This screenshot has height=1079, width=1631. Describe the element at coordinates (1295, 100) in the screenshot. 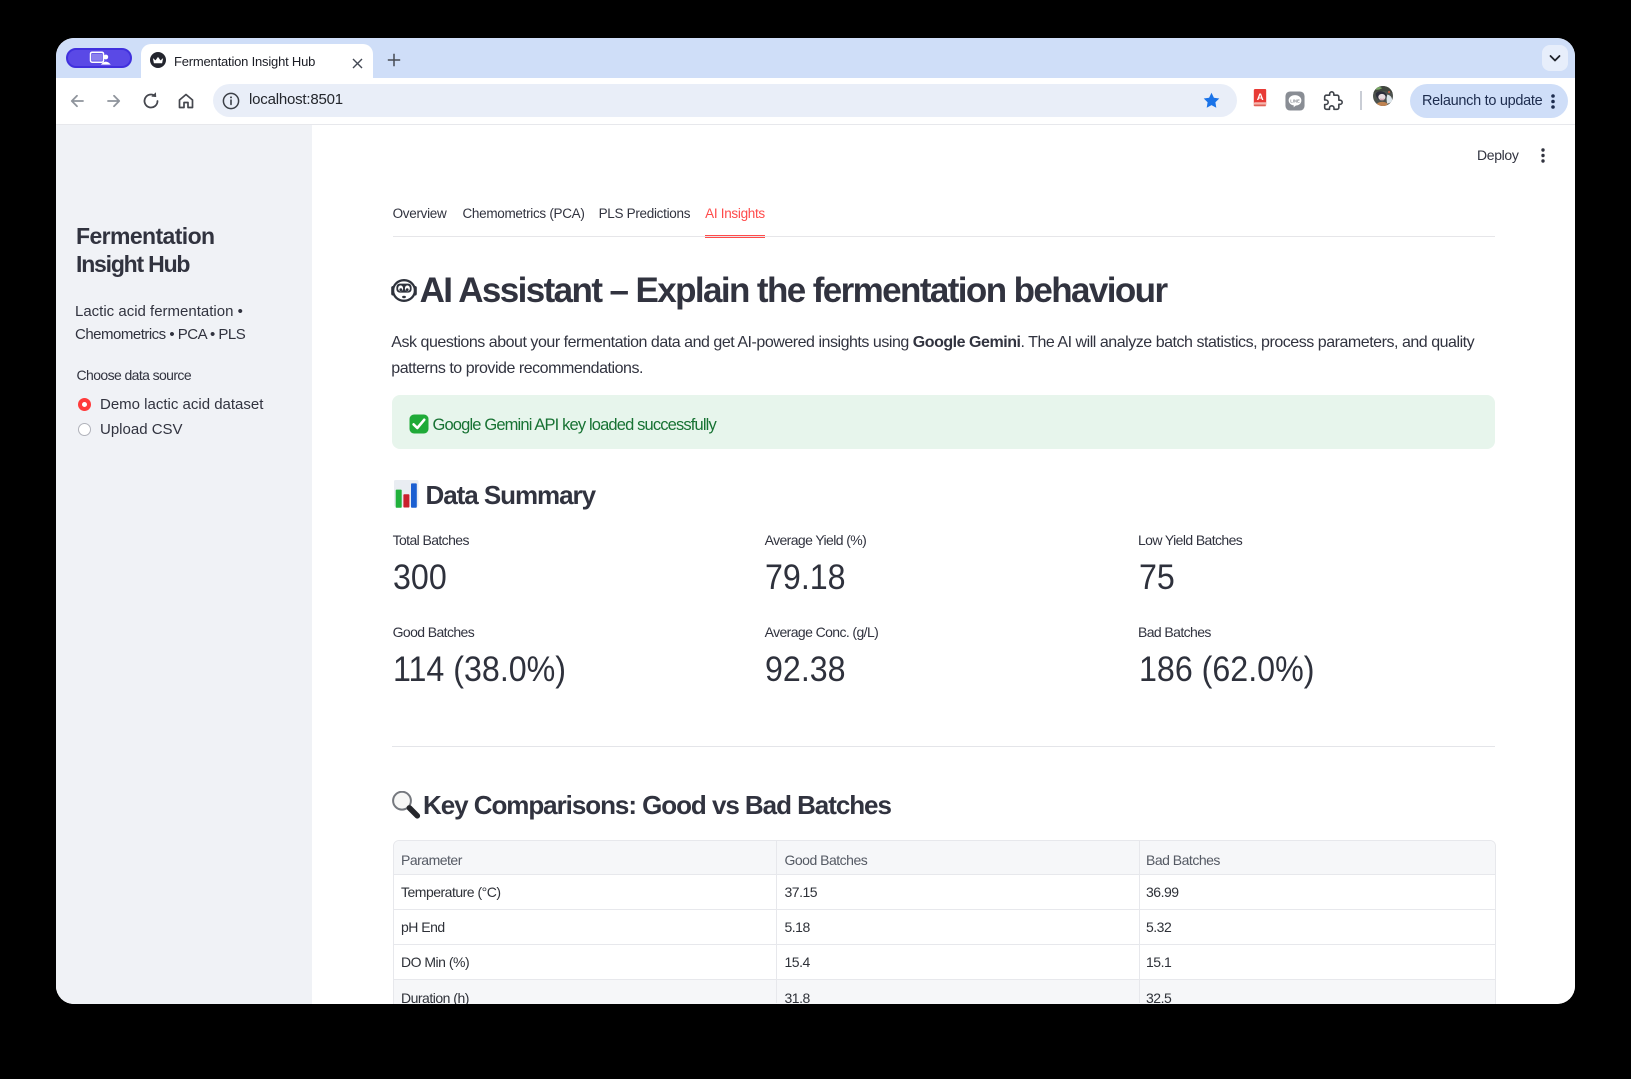

I see `svg-text: LINE` at that location.